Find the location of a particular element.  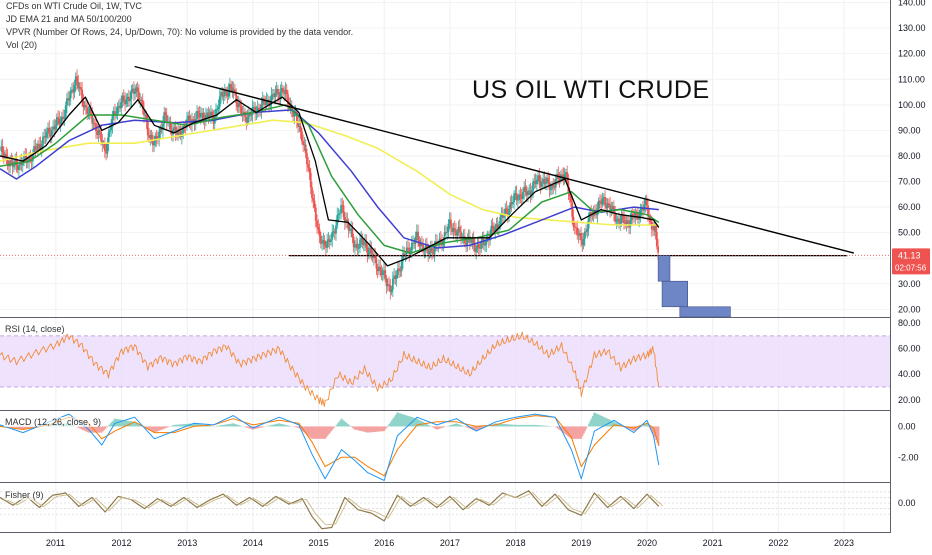

bar-countdown: 02:07:56 is located at coordinates (911, 267).